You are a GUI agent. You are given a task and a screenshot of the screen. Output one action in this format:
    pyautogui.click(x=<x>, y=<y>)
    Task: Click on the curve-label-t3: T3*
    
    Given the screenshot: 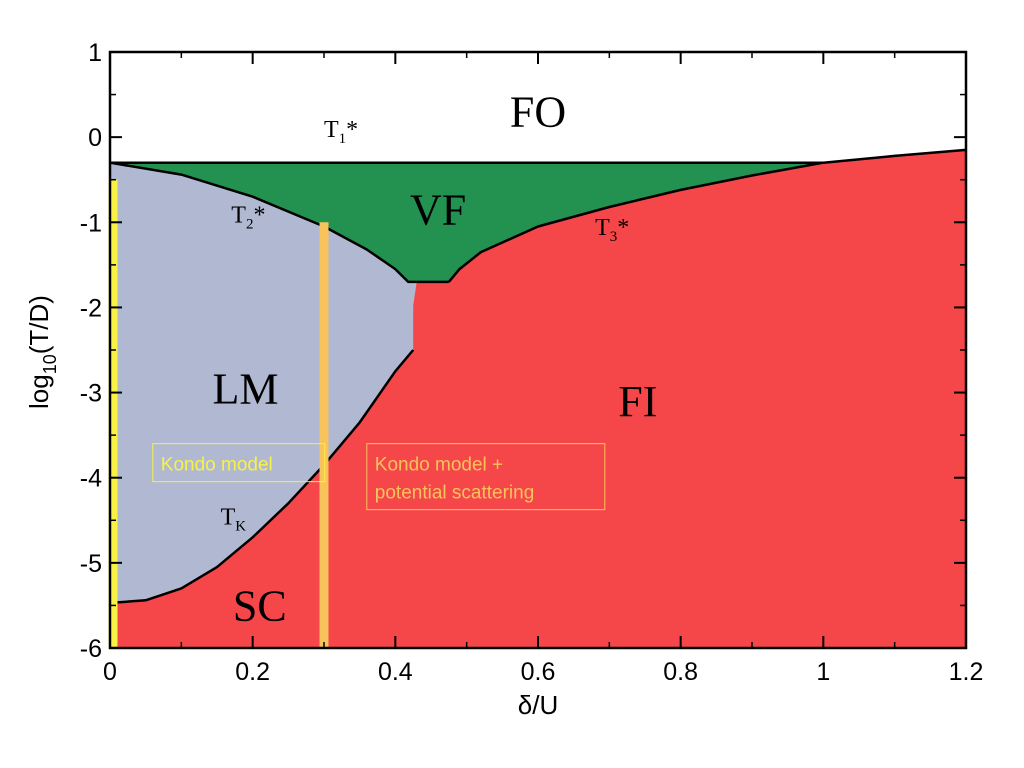 What is the action you would take?
    pyautogui.click(x=612, y=230)
    